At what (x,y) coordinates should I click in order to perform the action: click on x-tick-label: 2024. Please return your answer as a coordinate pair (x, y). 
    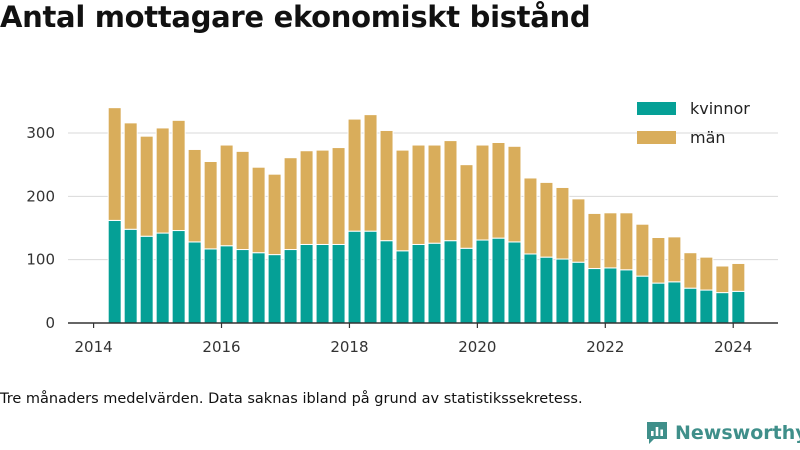
    Looking at the image, I should click on (733, 347).